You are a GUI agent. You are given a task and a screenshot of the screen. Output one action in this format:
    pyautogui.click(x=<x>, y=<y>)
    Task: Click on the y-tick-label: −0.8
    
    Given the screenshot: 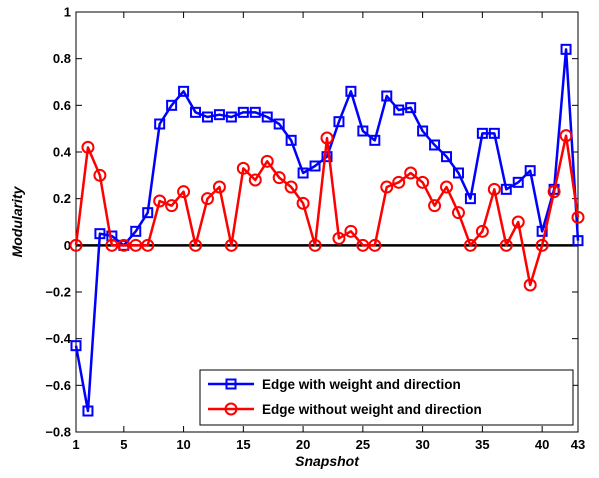 What is the action you would take?
    pyautogui.click(x=58, y=432)
    